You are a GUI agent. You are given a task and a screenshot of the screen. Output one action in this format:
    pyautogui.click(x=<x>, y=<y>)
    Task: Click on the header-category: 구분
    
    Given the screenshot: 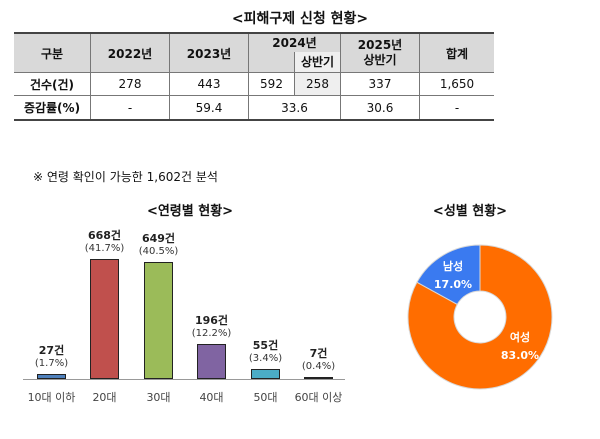 What is the action you would take?
    pyautogui.click(x=52, y=53)
    